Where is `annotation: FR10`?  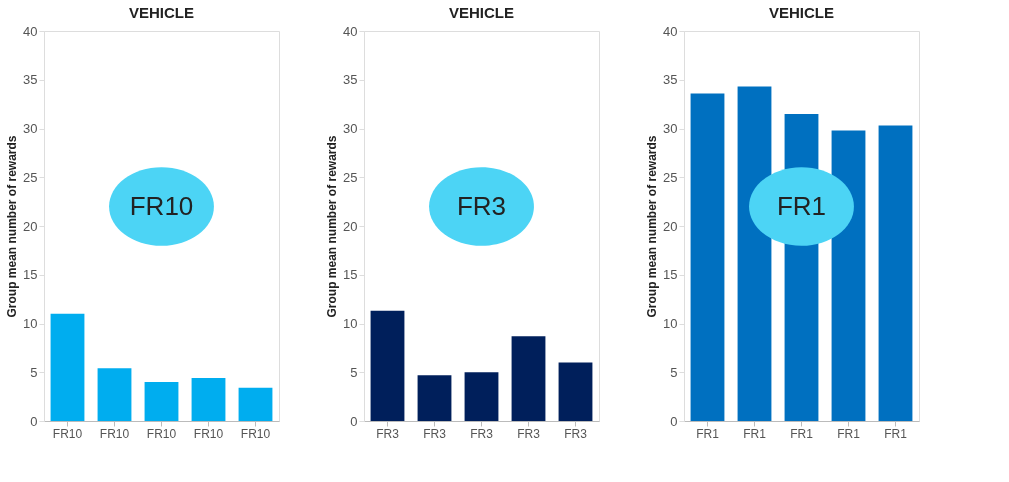
annotation: FR10 is located at coordinates (161, 205).